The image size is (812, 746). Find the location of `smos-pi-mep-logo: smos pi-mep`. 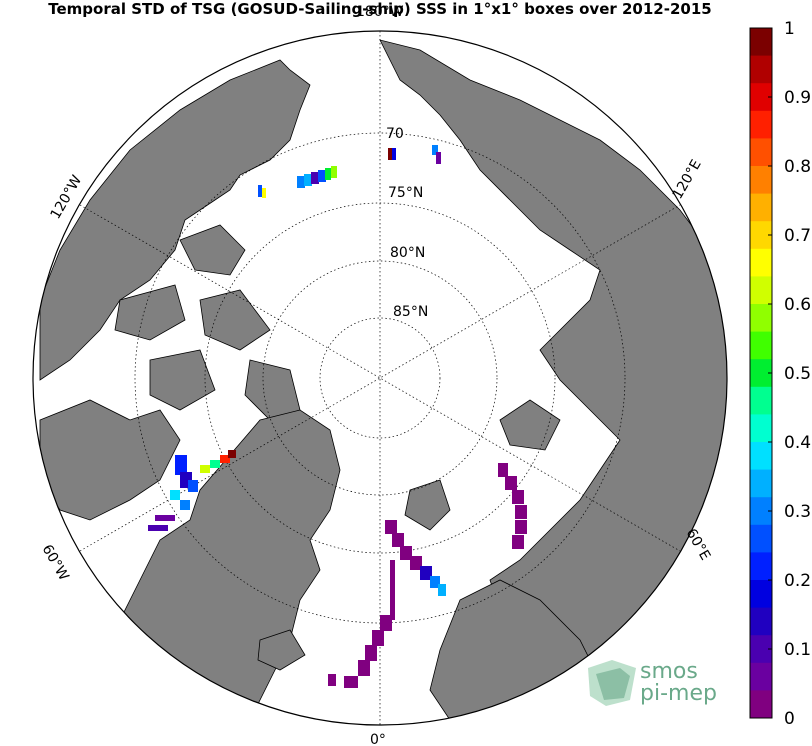

smos-pi-mep-logo: smos pi-mep is located at coordinates (652, 682).